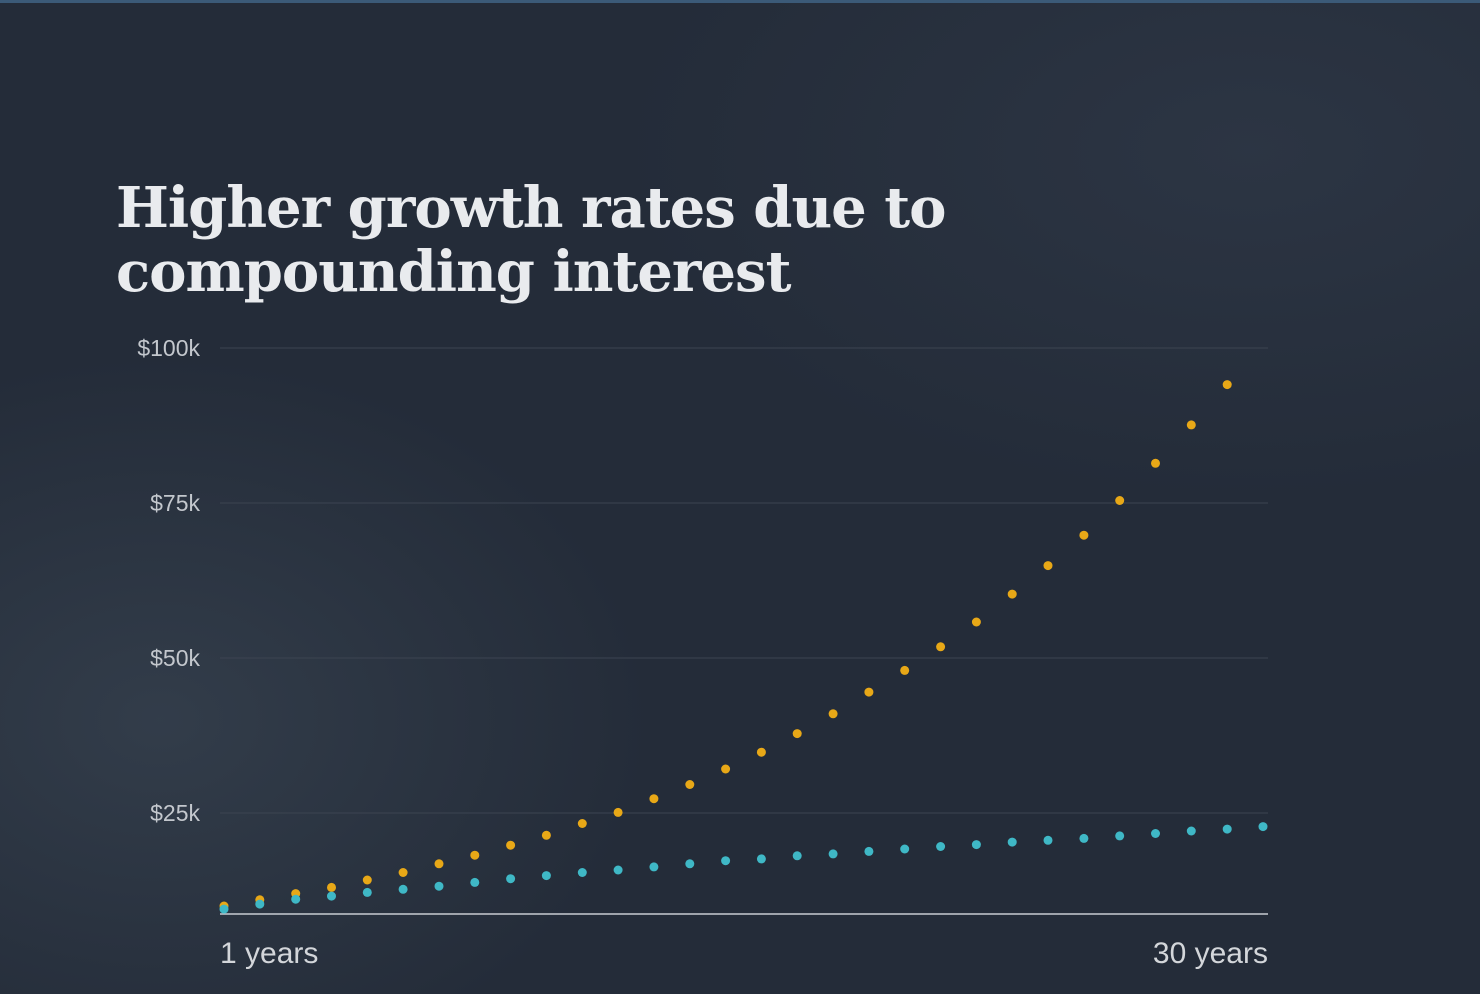  What do you see at coordinates (453, 272) in the screenshot?
I see `chart-title-line-2: compounding interest` at bounding box center [453, 272].